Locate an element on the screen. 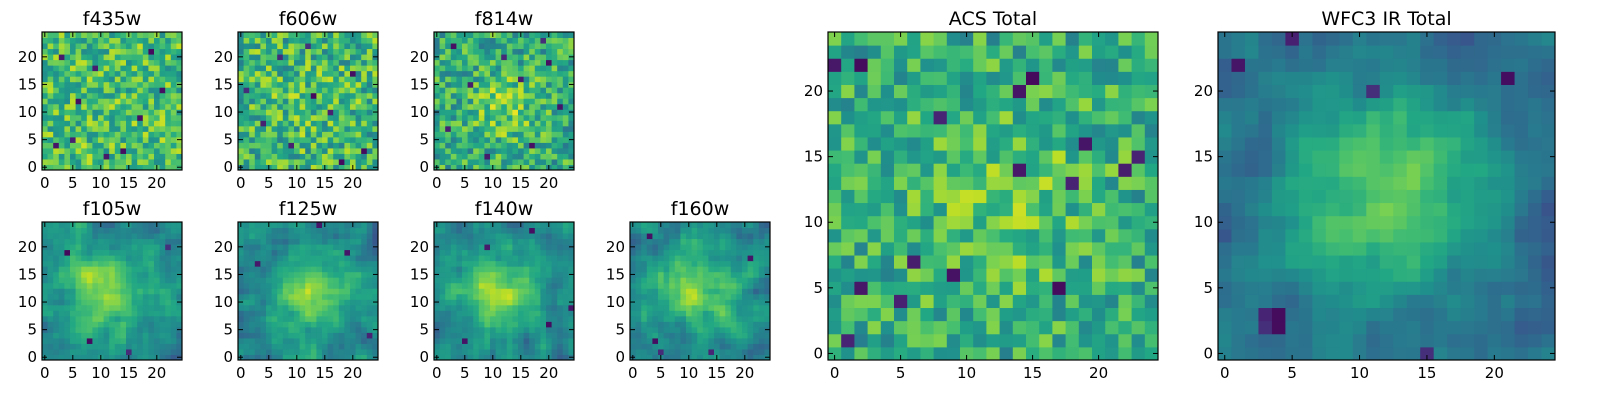 The width and height of the screenshot is (1600, 400). y-tick-label: 5 is located at coordinates (424, 140).